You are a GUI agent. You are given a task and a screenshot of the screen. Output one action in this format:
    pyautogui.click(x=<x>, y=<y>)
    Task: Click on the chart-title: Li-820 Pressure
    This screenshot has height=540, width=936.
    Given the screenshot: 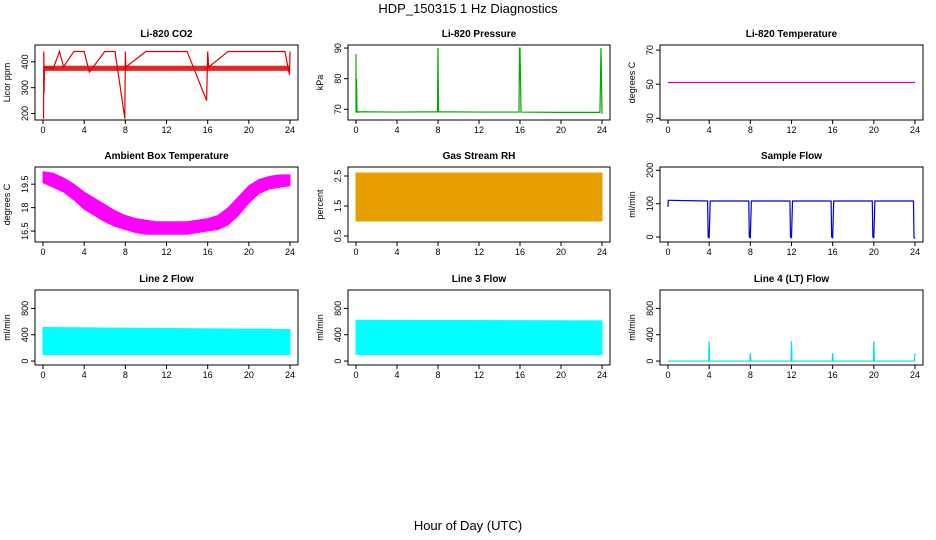 What is the action you would take?
    pyautogui.click(x=479, y=34)
    